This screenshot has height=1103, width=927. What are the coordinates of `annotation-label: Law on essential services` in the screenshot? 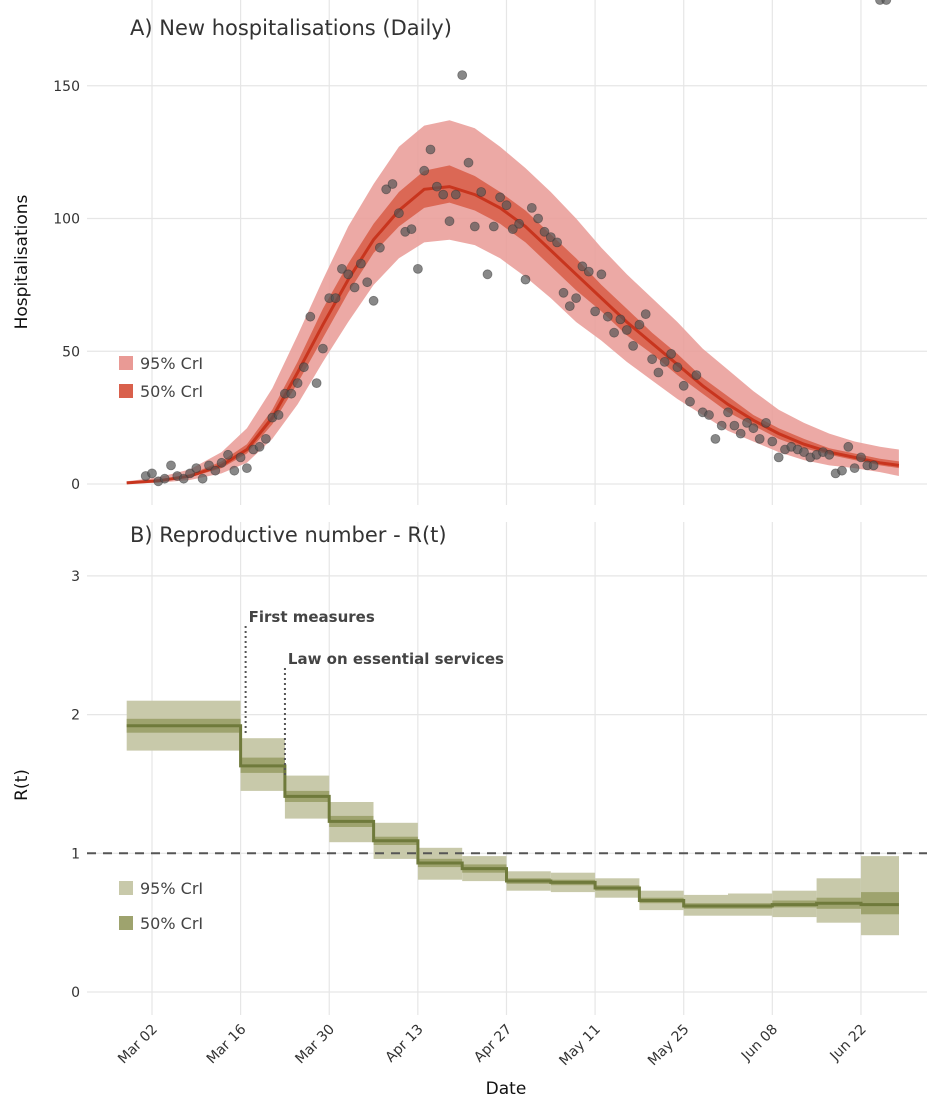 It's located at (396, 659).